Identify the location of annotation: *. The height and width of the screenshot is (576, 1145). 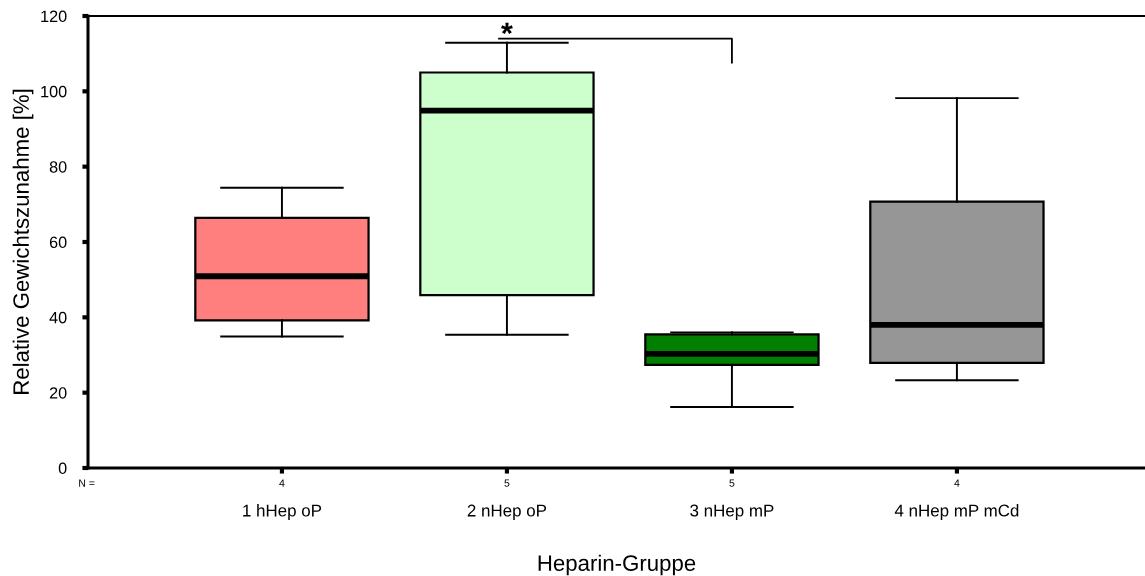
(507, 28).